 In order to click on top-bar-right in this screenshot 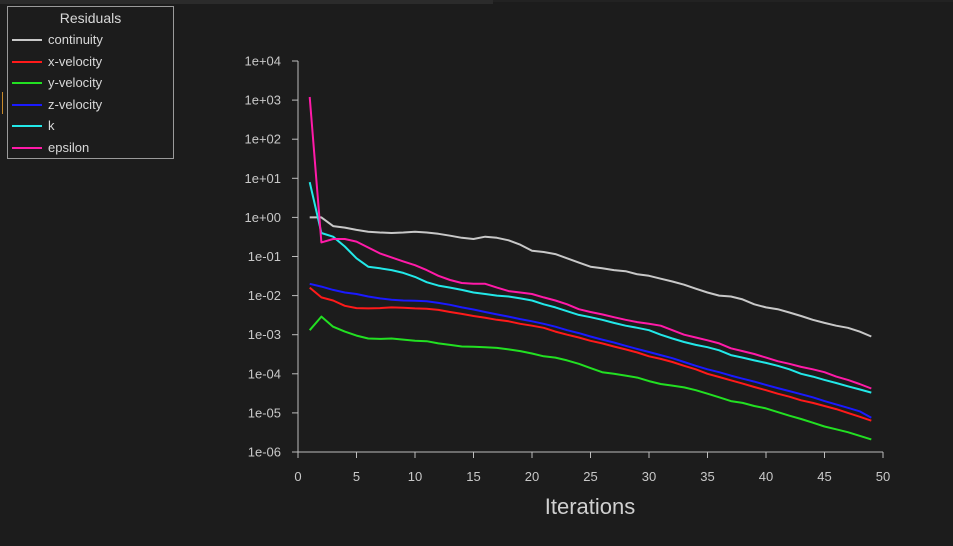, I will do `click(723, 1)`.